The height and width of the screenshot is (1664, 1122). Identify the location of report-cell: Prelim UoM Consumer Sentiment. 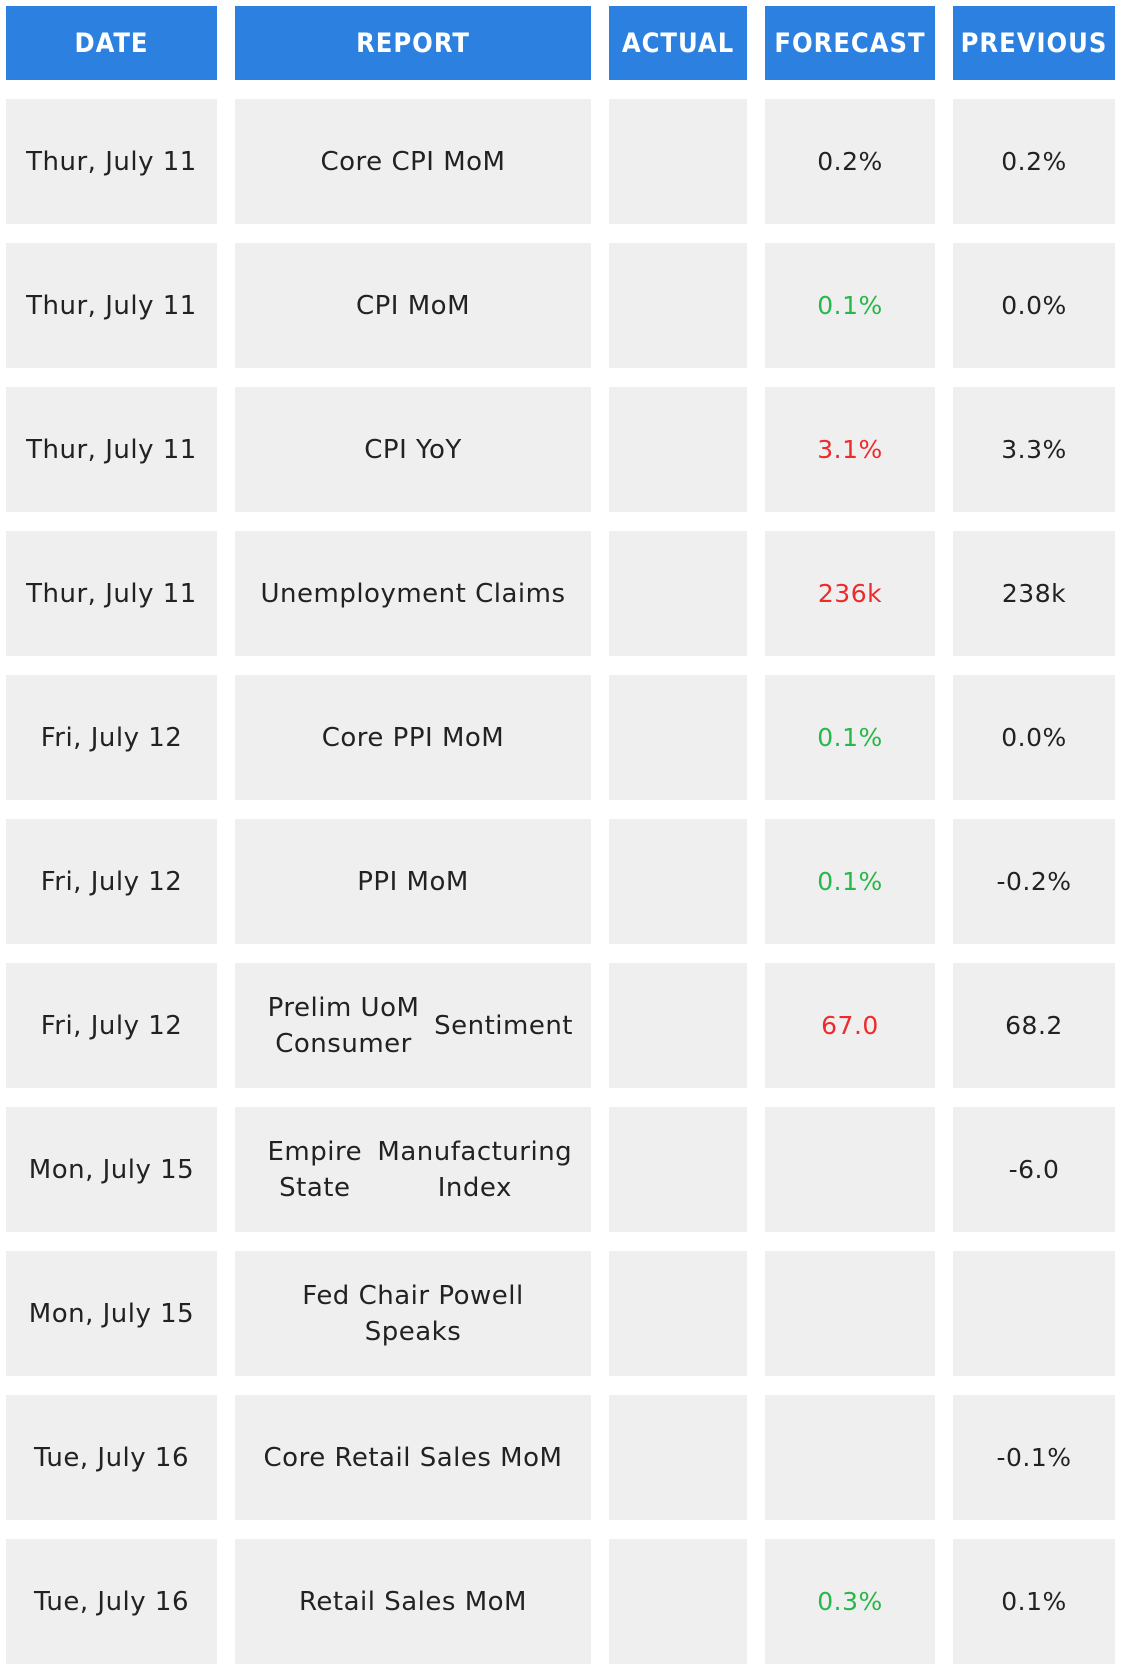
(413, 1025).